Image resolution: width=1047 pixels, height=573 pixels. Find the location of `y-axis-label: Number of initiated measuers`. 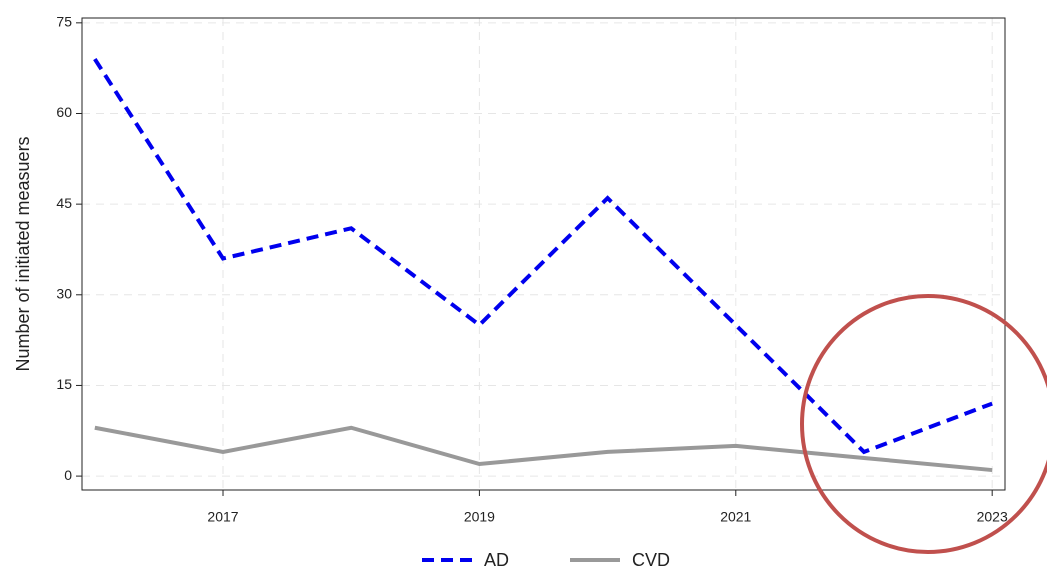

y-axis-label: Number of initiated measuers is located at coordinates (23, 253).